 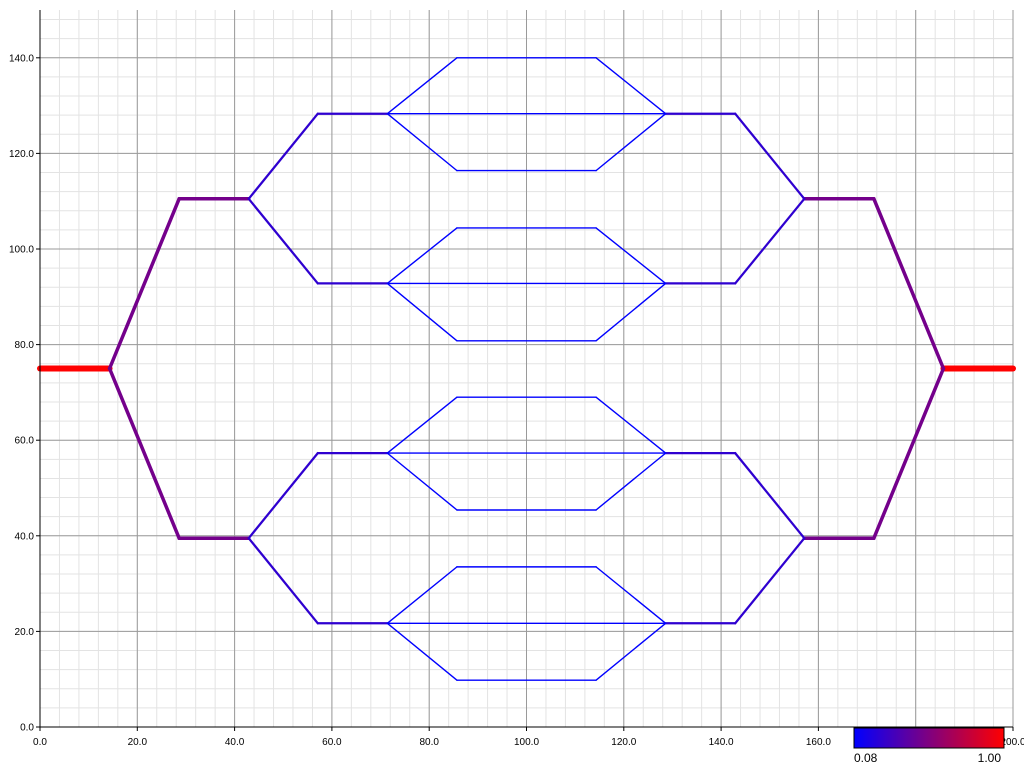 I want to click on x-tick-label: 60.0, so click(x=332, y=742).